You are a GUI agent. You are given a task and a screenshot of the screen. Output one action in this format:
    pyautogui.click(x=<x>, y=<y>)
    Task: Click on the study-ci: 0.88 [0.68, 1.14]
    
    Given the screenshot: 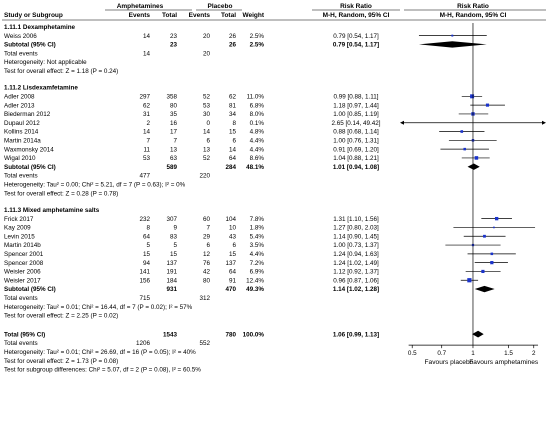 What is the action you would take?
    pyautogui.click(x=356, y=132)
    